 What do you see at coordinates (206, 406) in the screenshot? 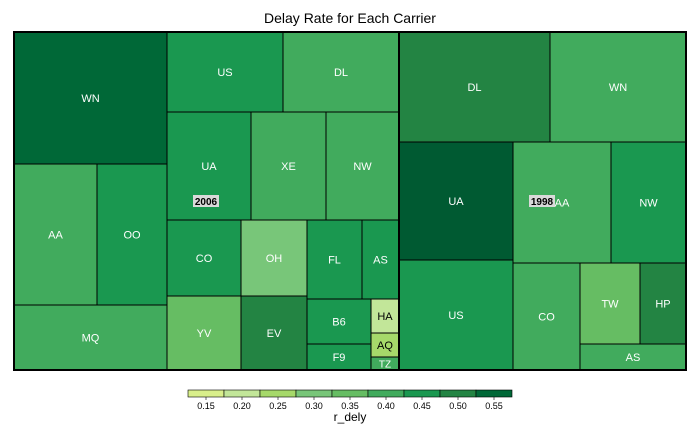
I see `legend-tick-label: 0.15` at bounding box center [206, 406].